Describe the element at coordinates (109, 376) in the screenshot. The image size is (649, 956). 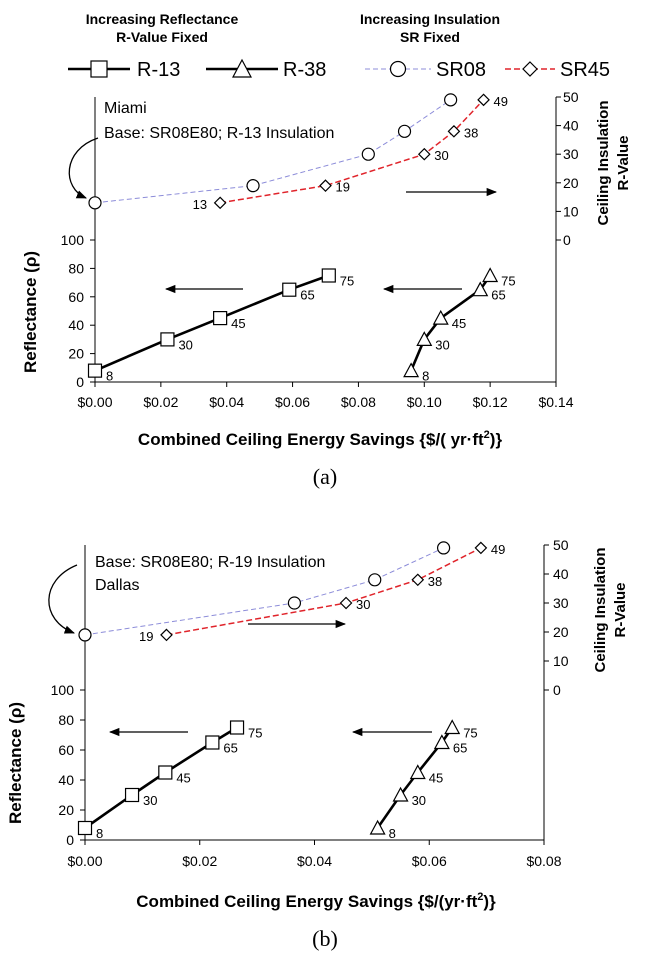
I see `data-label-r13: 8` at that location.